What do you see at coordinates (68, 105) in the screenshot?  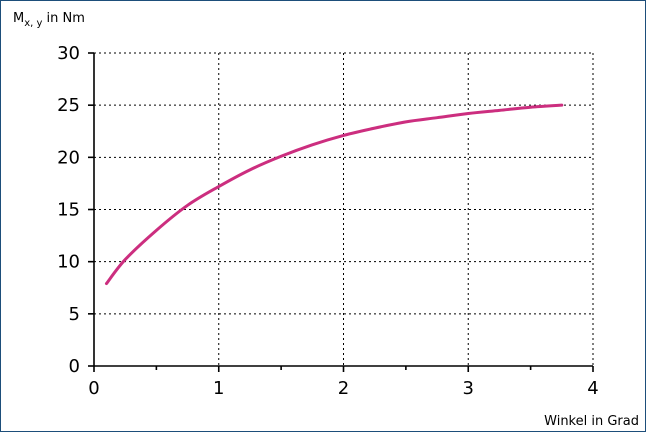 I see `y-tick-label-25: 25` at bounding box center [68, 105].